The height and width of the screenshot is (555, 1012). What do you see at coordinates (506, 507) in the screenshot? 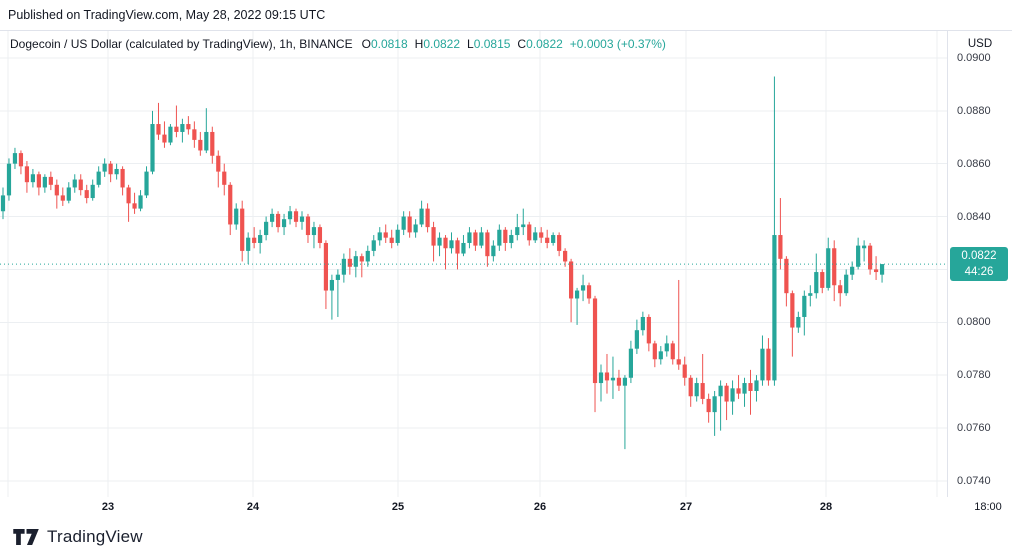
I see `time-axis: 23 24 25 26 27 28 18:00` at bounding box center [506, 507].